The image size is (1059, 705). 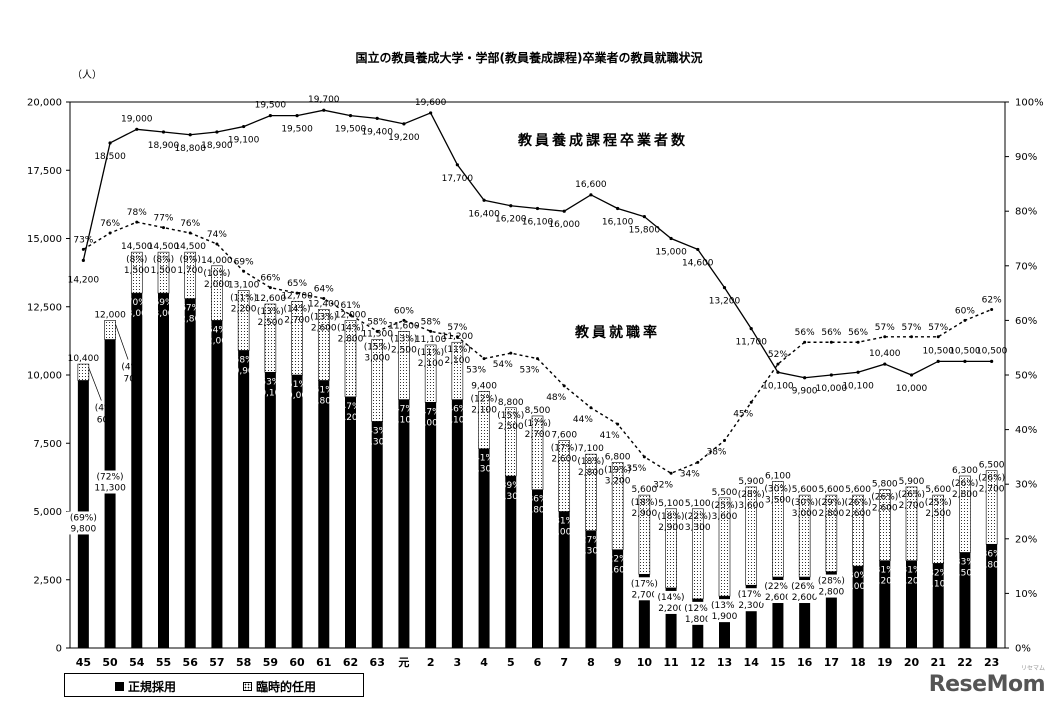 What do you see at coordinates (244, 285) in the screenshot?
I see `total-label: 13,100` at bounding box center [244, 285].